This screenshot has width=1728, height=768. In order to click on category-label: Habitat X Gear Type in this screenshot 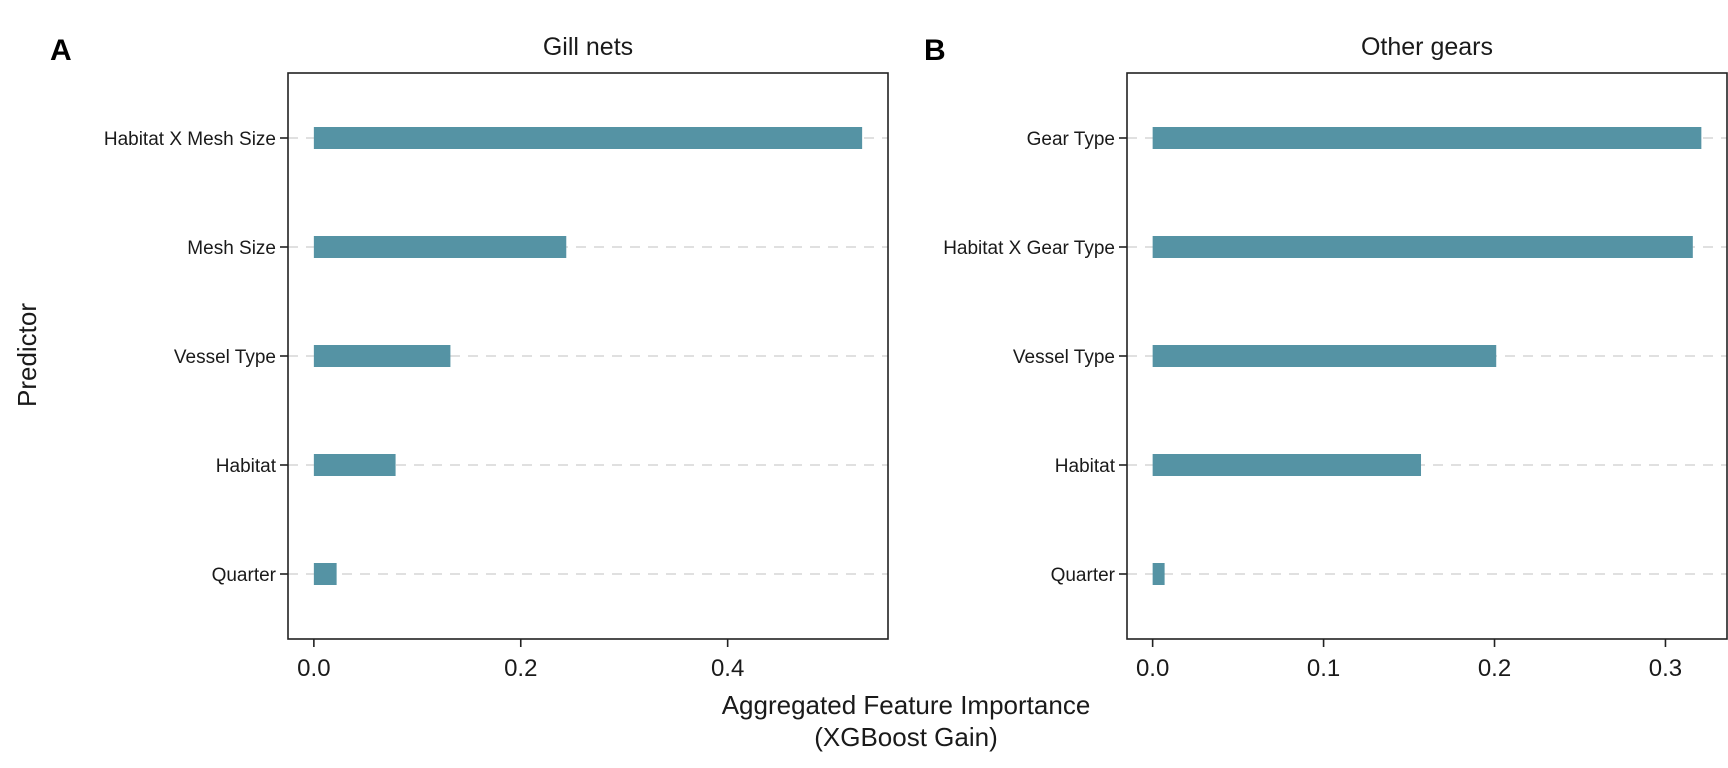, I will do `click(1029, 248)`.